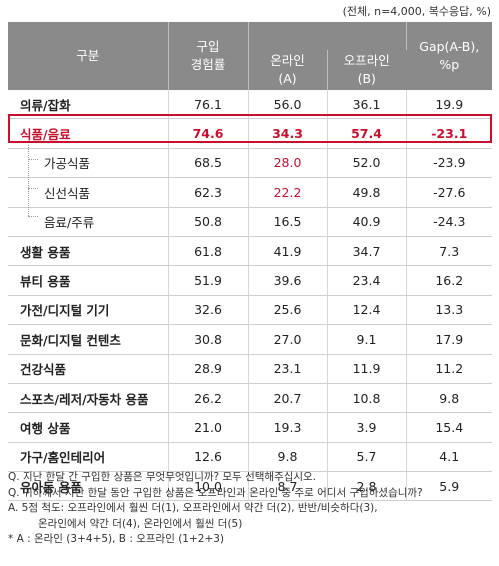 The height and width of the screenshot is (566, 499). I want to click on cell-gap: 4.1, so click(449, 457).